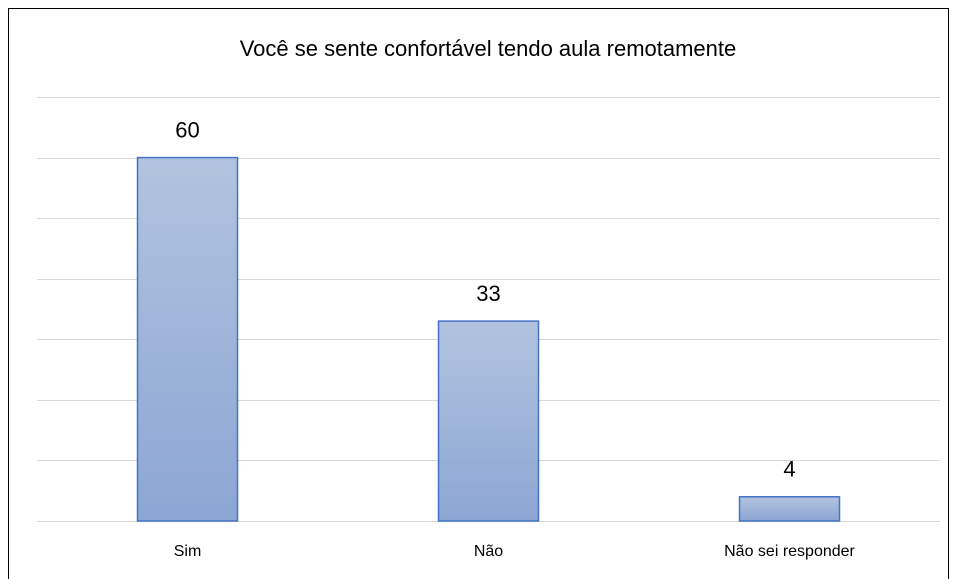 This screenshot has width=957, height=579. What do you see at coordinates (488, 551) in the screenshot?
I see `x-tick-label: Não` at bounding box center [488, 551].